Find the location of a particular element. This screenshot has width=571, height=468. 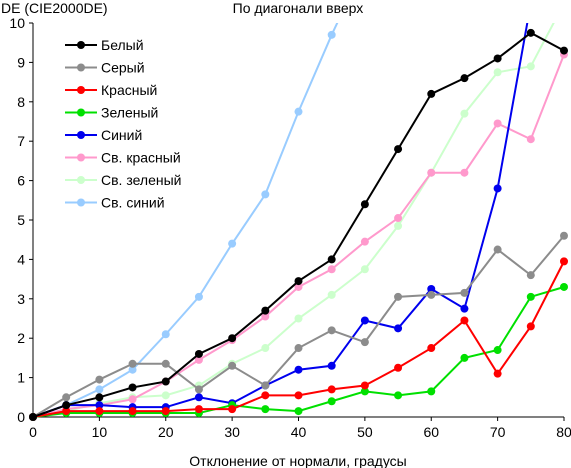

legend-label: Красный is located at coordinates (129, 90).